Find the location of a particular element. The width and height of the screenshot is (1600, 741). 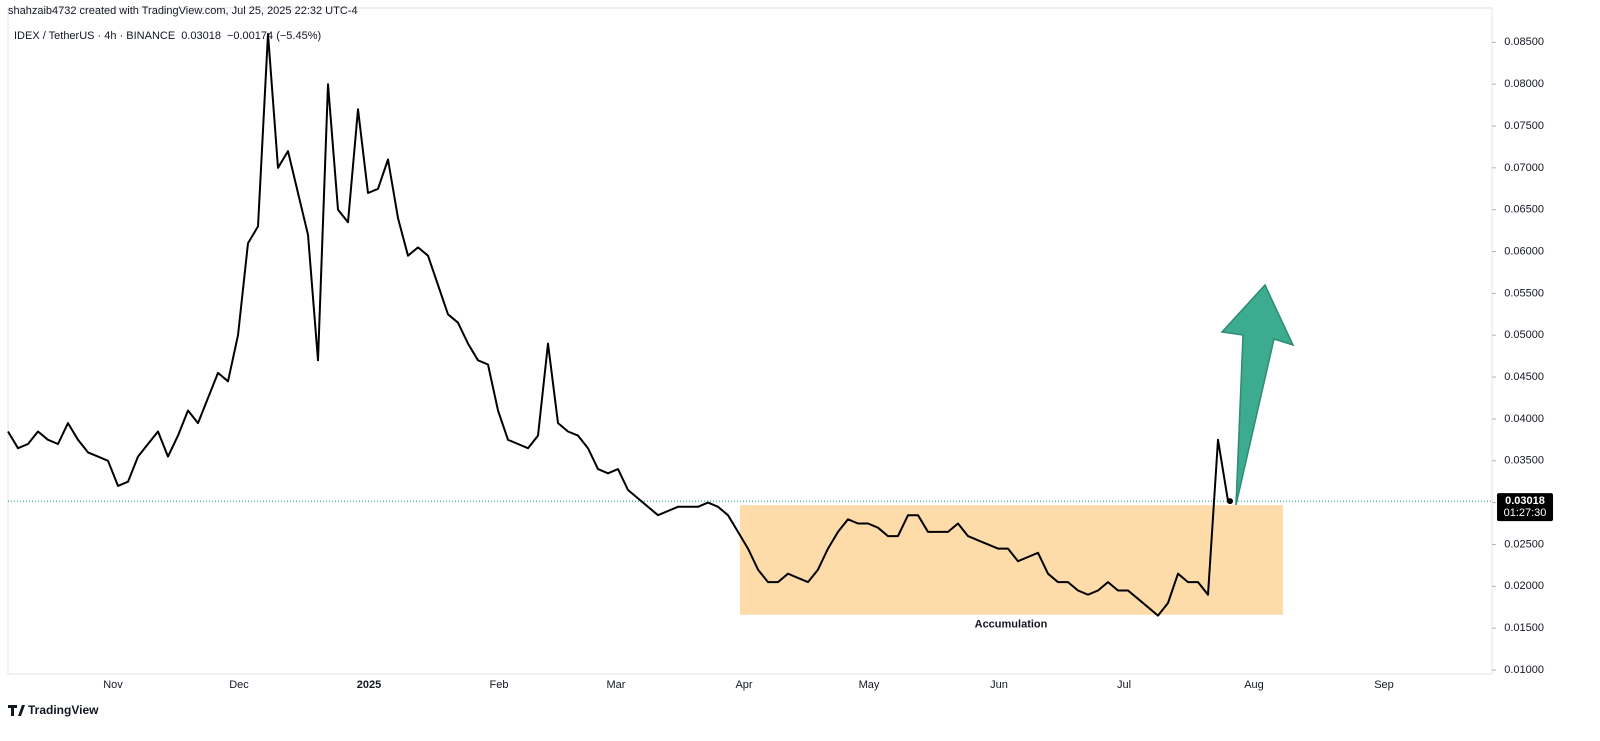

x-tick-label: Aug is located at coordinates (1254, 685).